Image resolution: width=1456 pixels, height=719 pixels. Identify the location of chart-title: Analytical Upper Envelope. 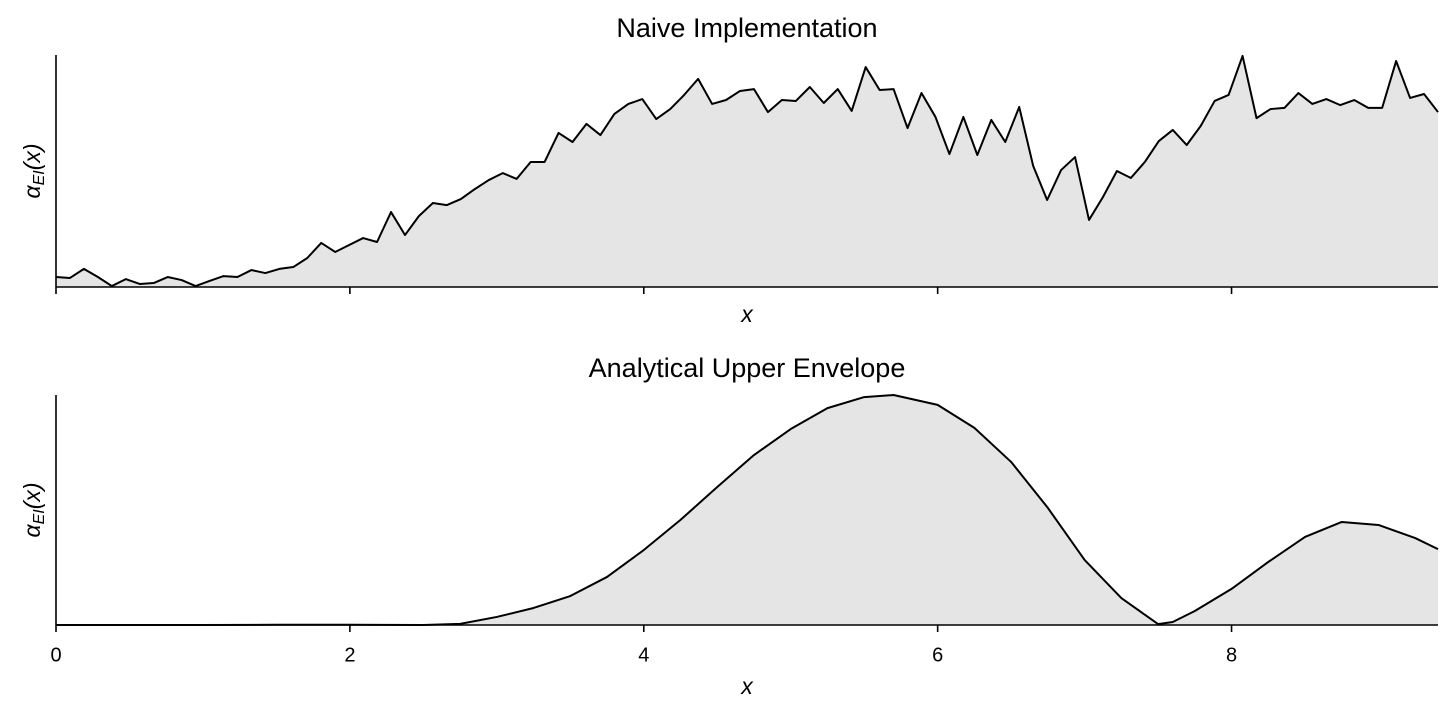
(747, 368).